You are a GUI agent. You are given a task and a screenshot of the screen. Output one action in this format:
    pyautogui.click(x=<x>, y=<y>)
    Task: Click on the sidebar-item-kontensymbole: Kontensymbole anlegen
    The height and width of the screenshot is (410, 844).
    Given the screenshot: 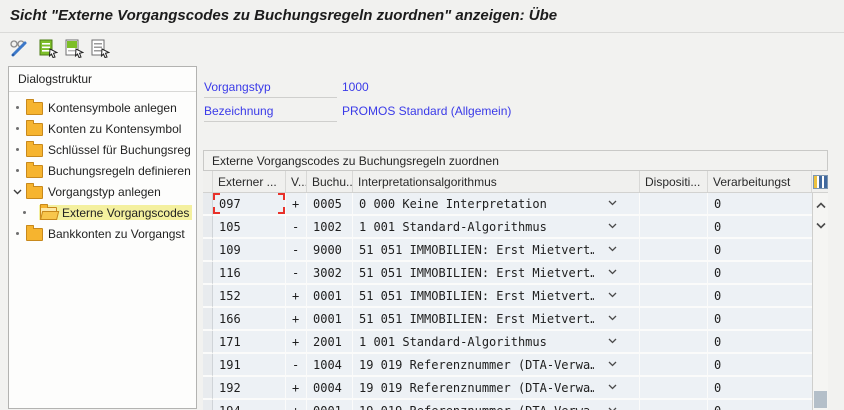 What is the action you would take?
    pyautogui.click(x=102, y=107)
    